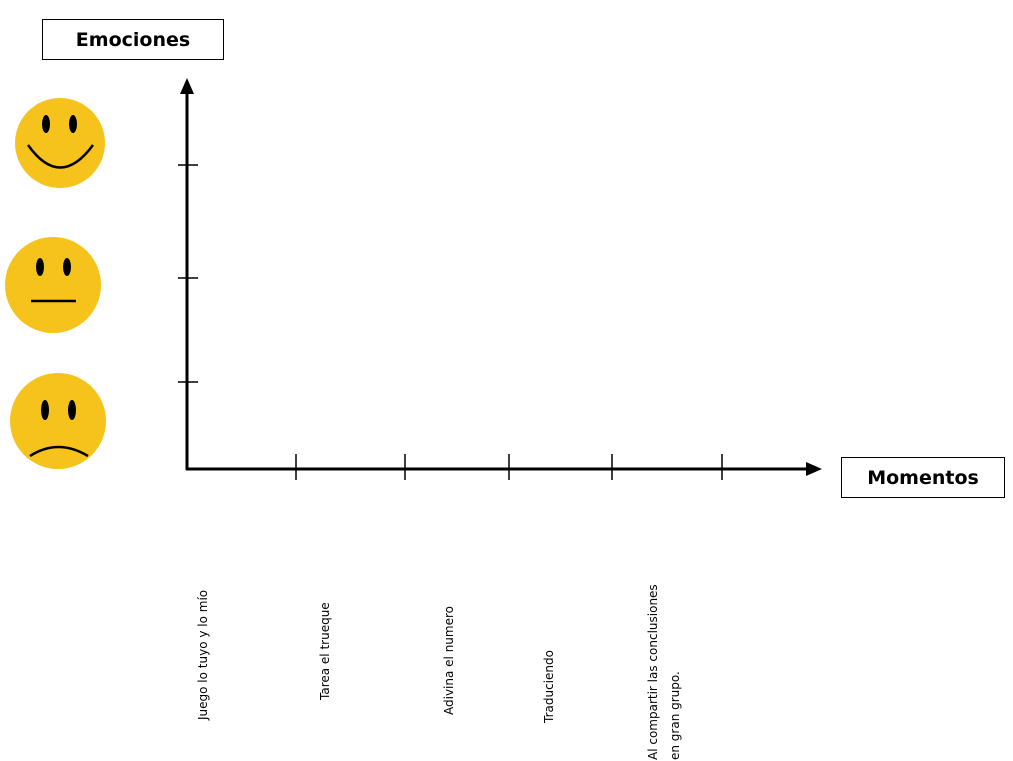 The height and width of the screenshot is (761, 1013). Describe the element at coordinates (923, 477) in the screenshot. I see `x-axis-title: Momentos` at that location.